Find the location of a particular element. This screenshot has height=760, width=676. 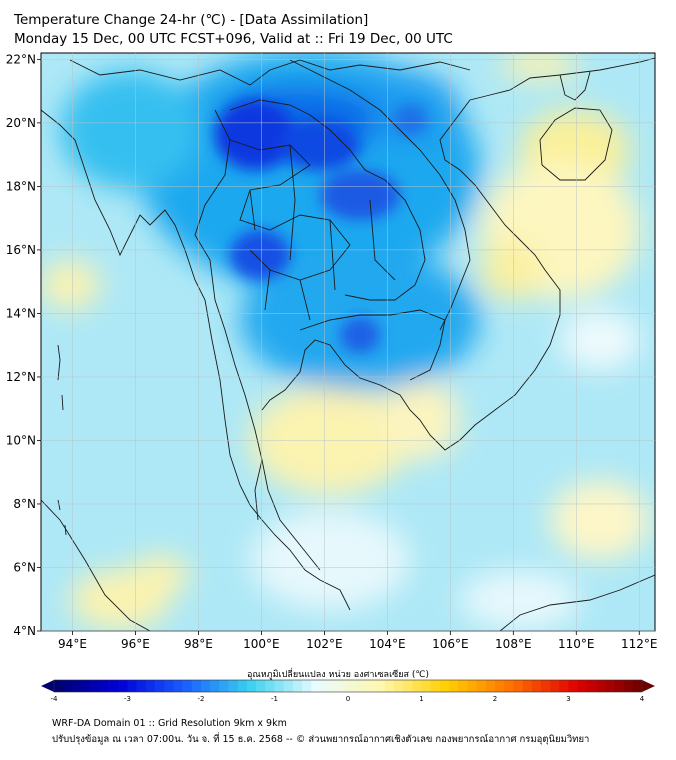

lat-label: 14°N is located at coordinates (21, 313).